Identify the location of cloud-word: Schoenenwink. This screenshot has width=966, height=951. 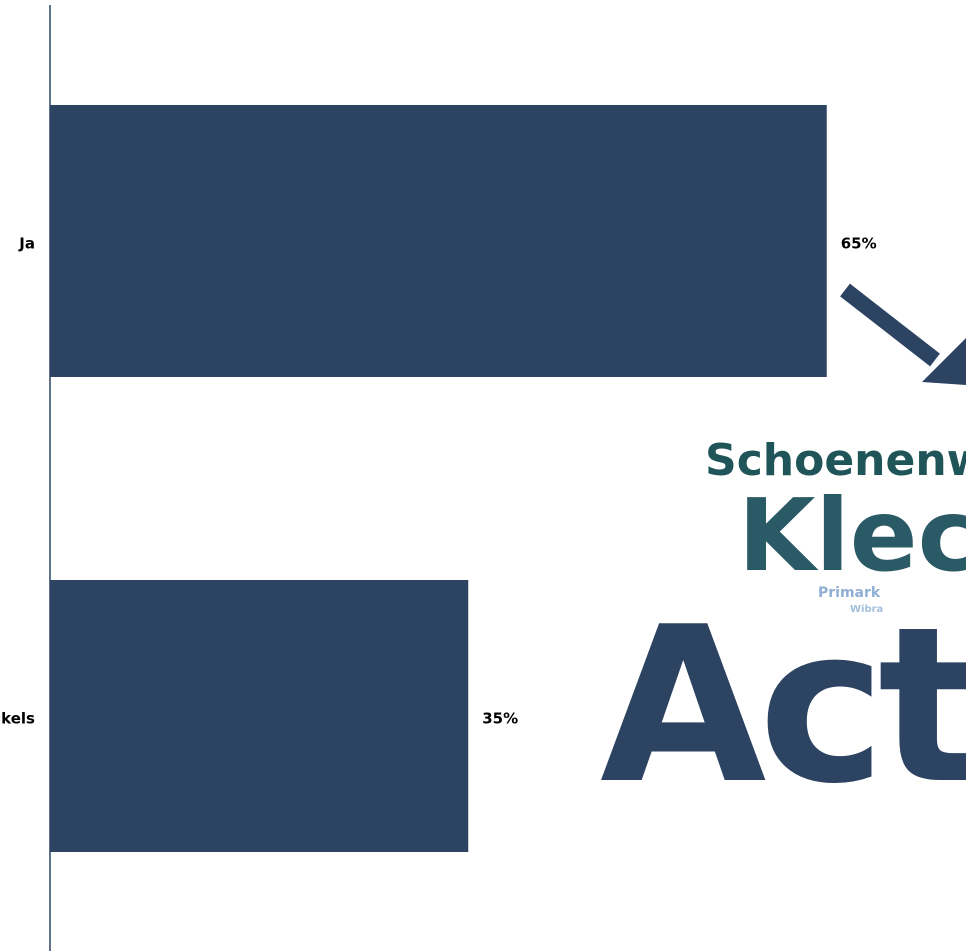
(835, 460).